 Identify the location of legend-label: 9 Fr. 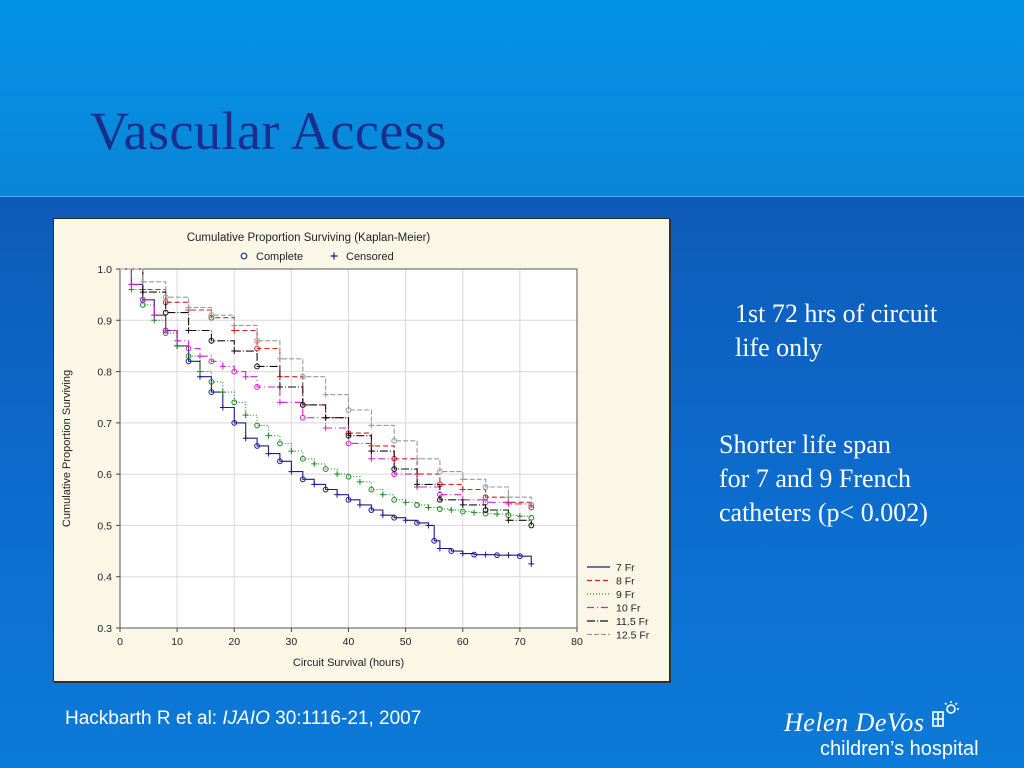
(625, 595).